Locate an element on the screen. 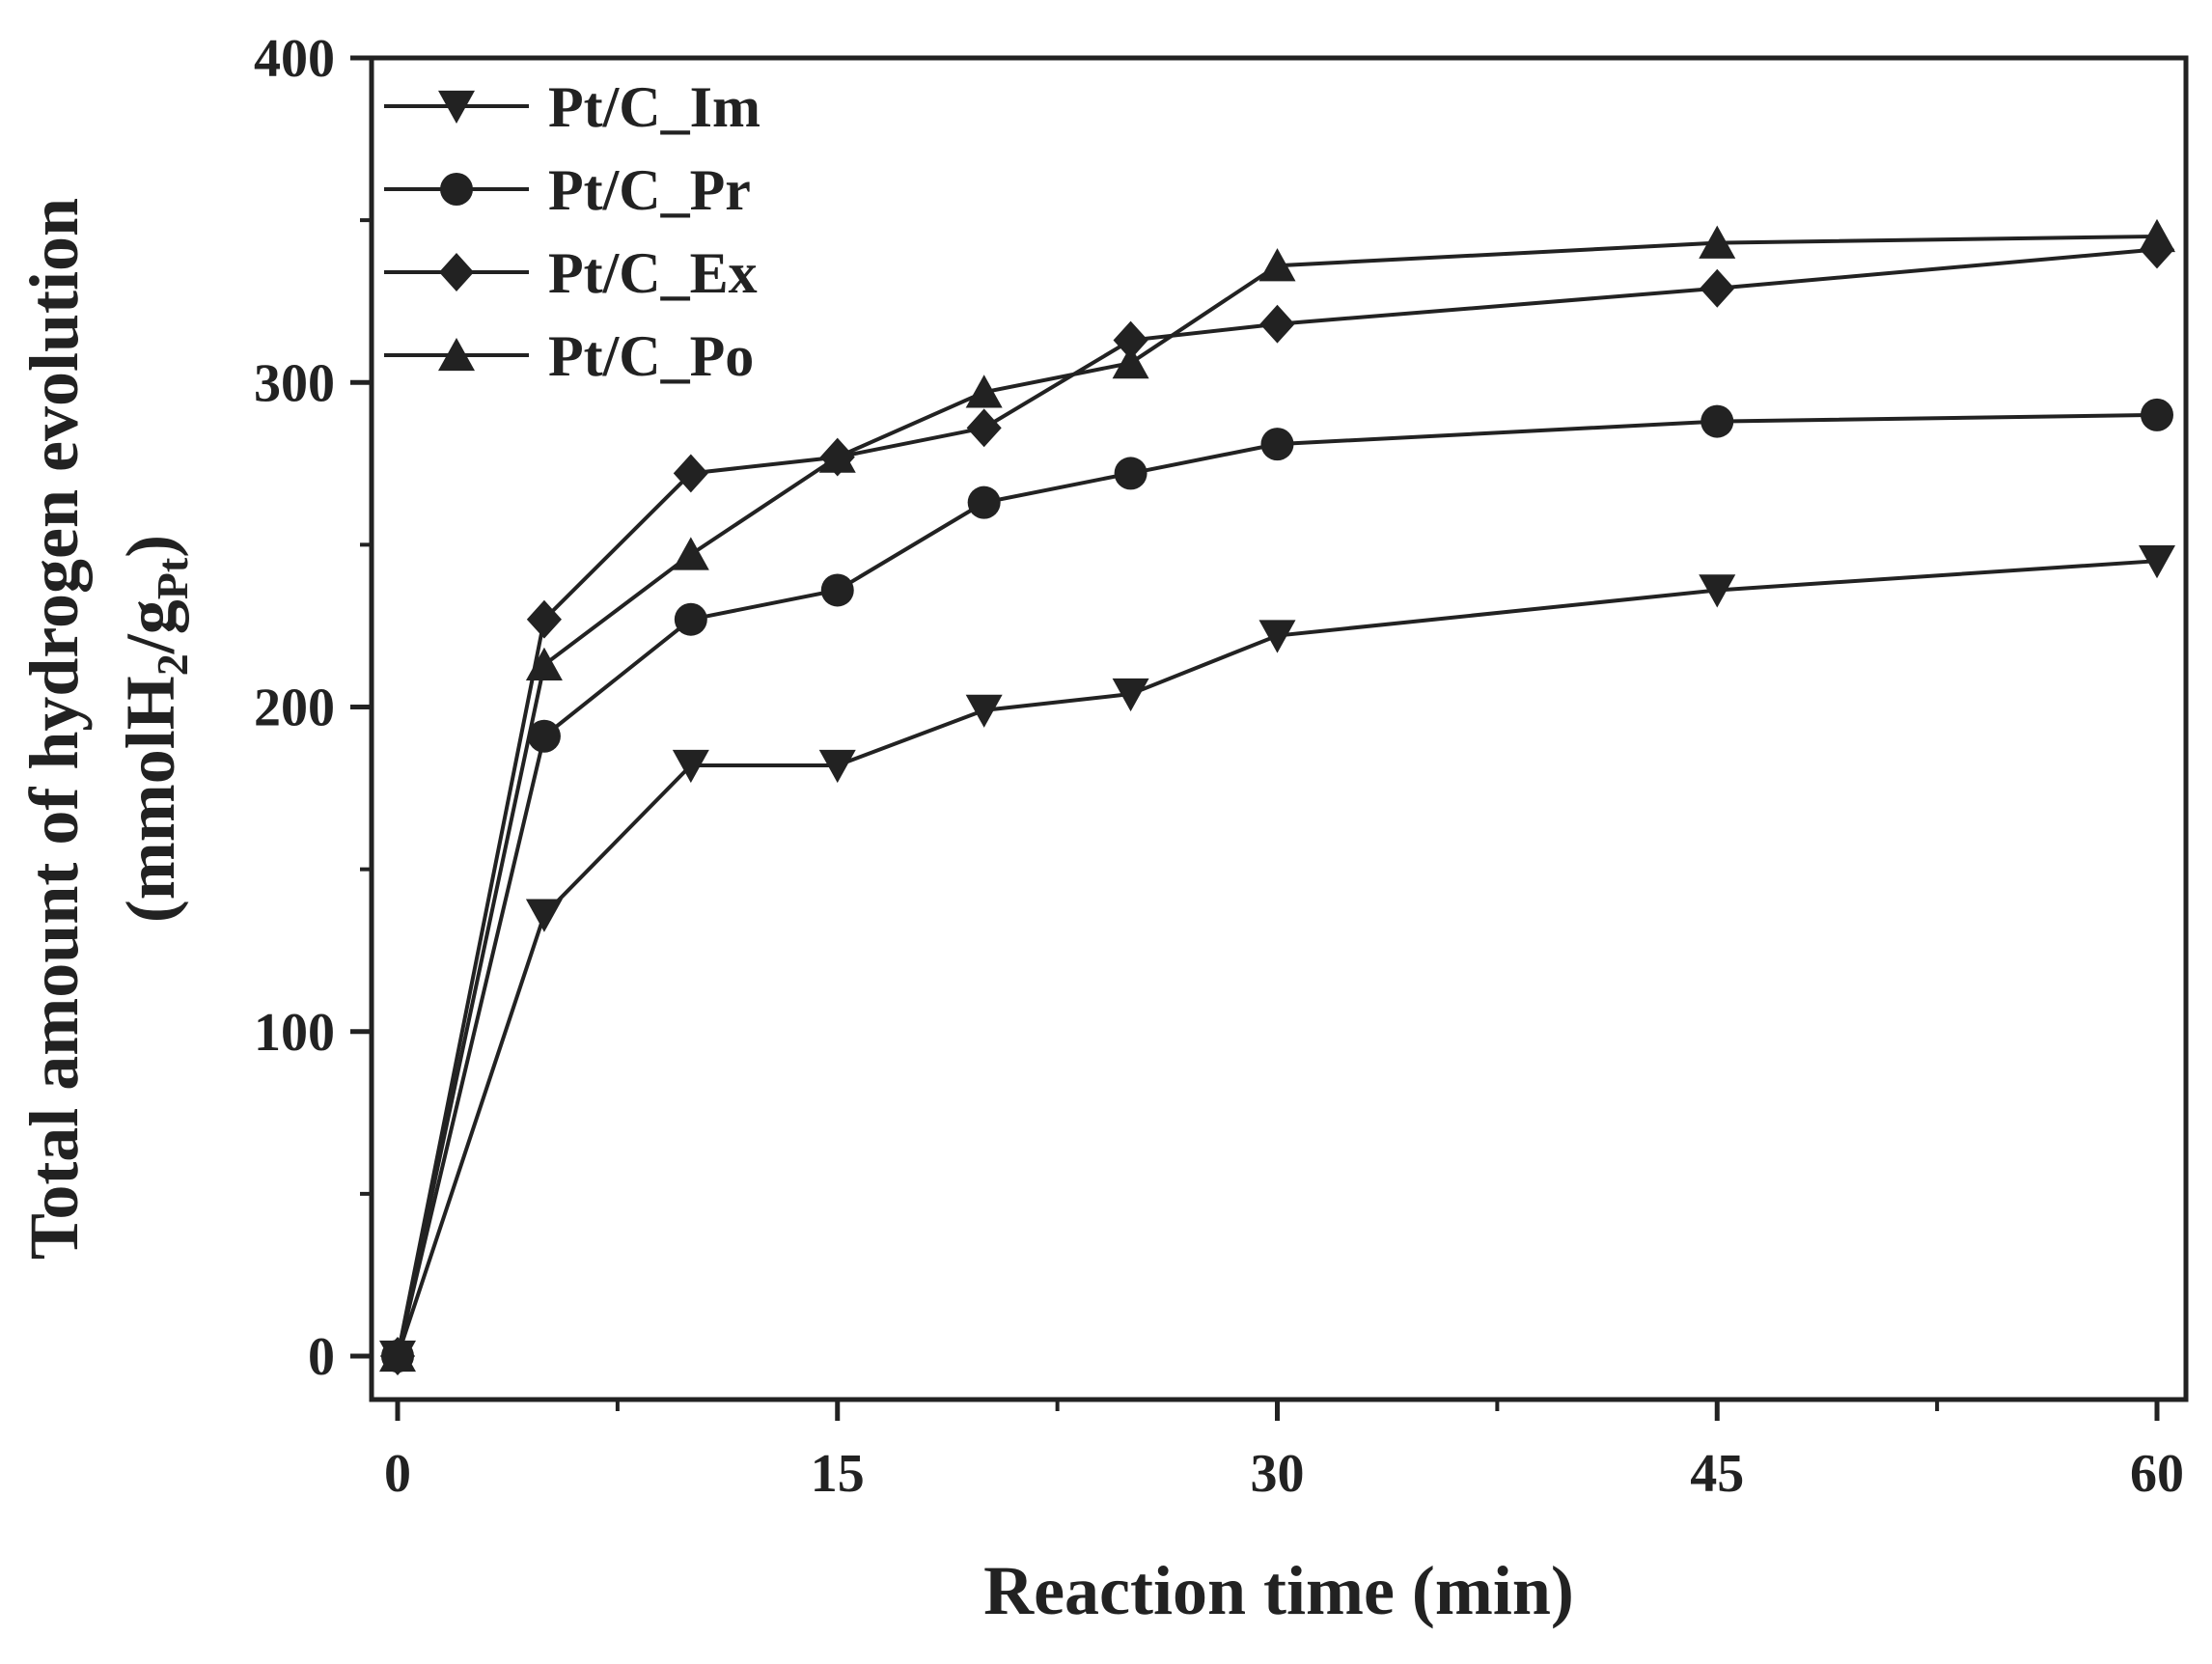  y-axis-unit-mid: /g is located at coordinates (150, 626).